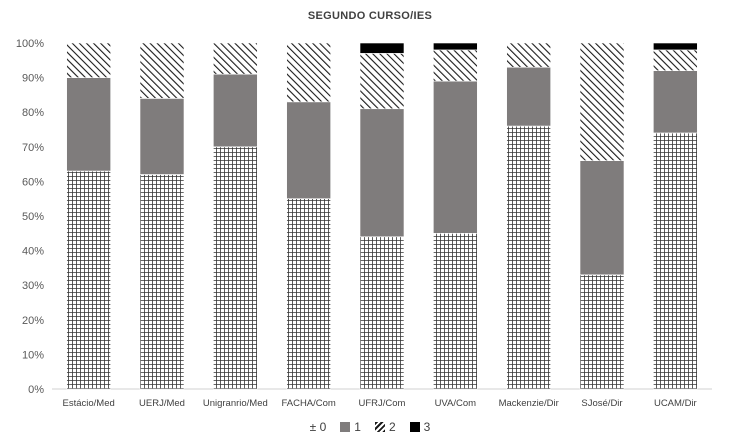 This screenshot has width=740, height=444. What do you see at coordinates (308, 403) in the screenshot?
I see `x-tick-label: FACHA/Com` at bounding box center [308, 403].